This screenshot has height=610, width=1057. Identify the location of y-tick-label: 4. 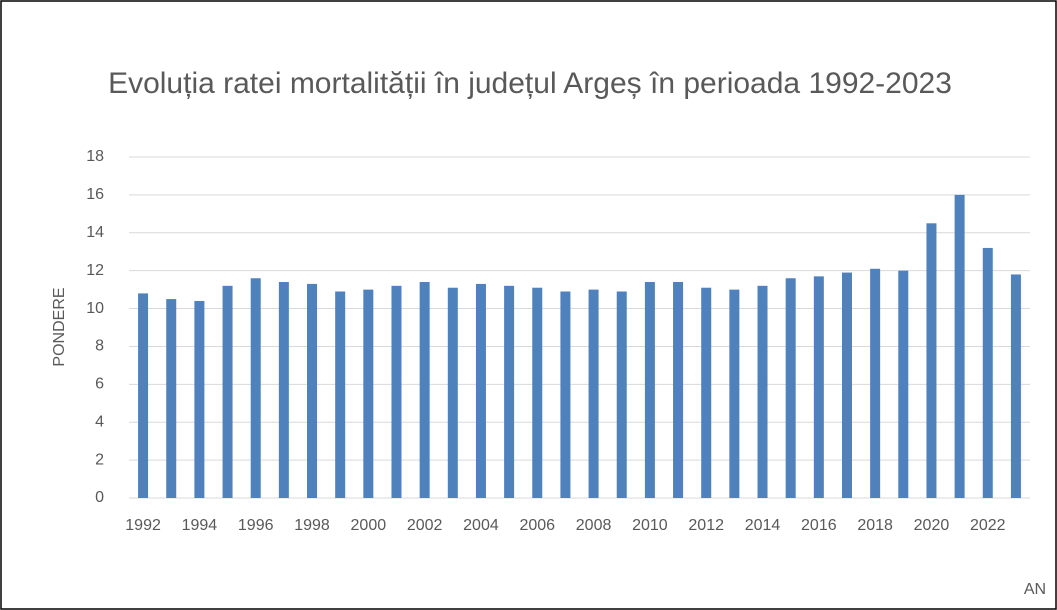
(99, 421).